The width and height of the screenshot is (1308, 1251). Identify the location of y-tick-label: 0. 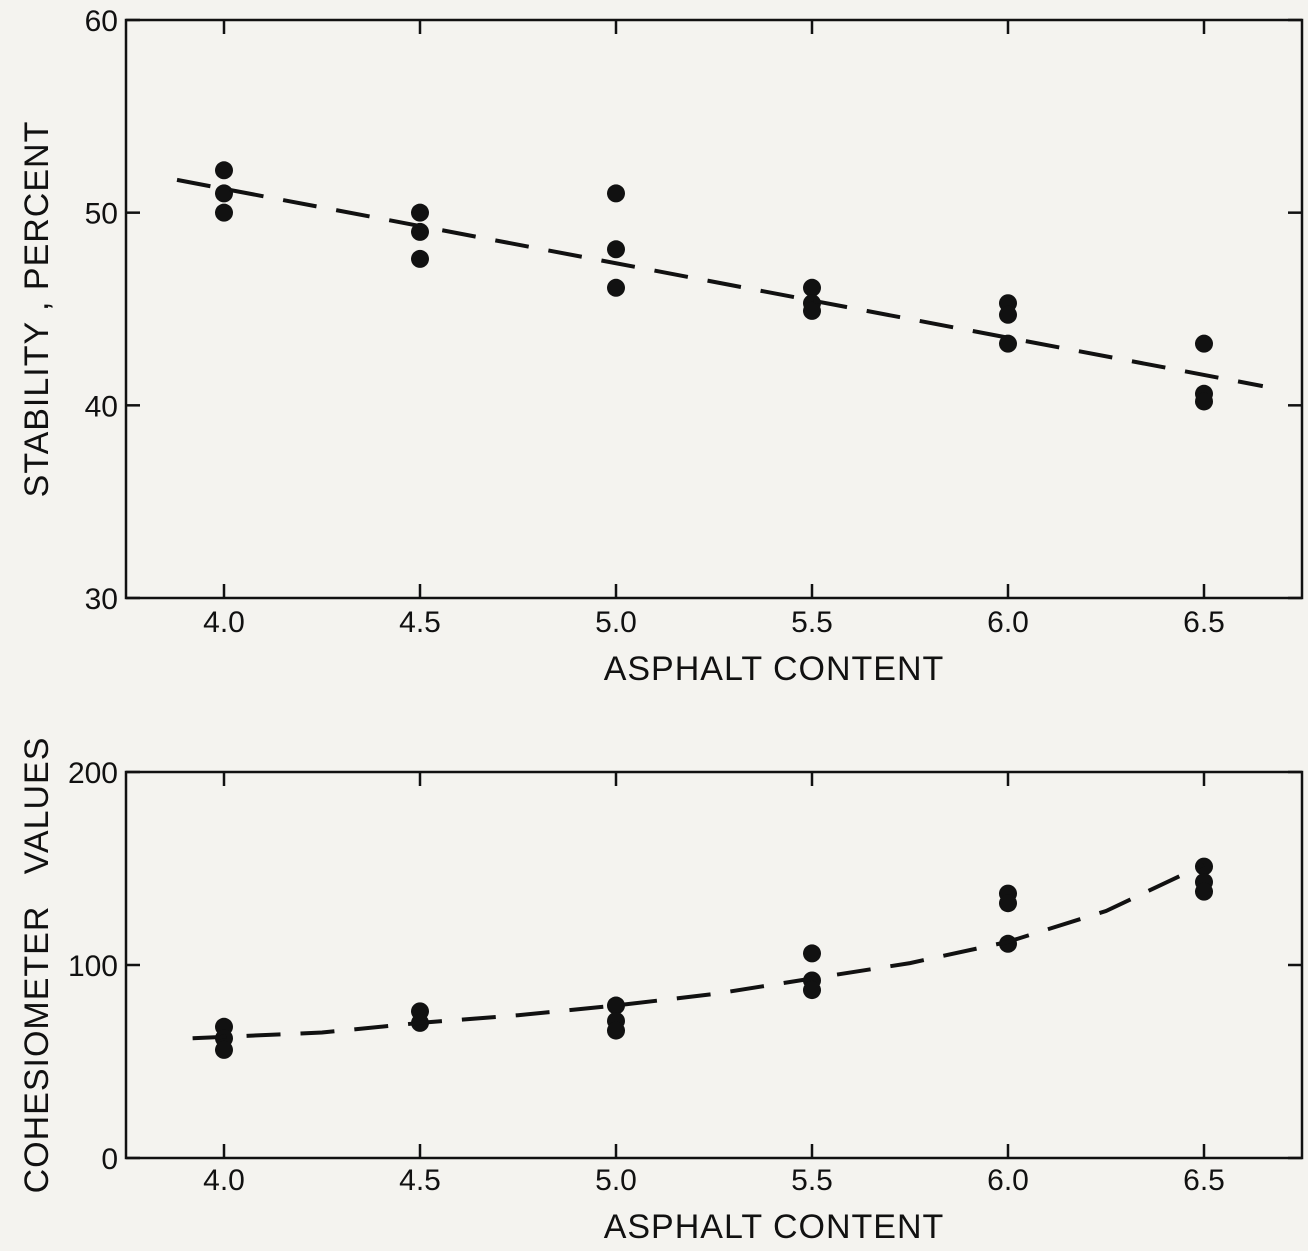
(109, 1159).